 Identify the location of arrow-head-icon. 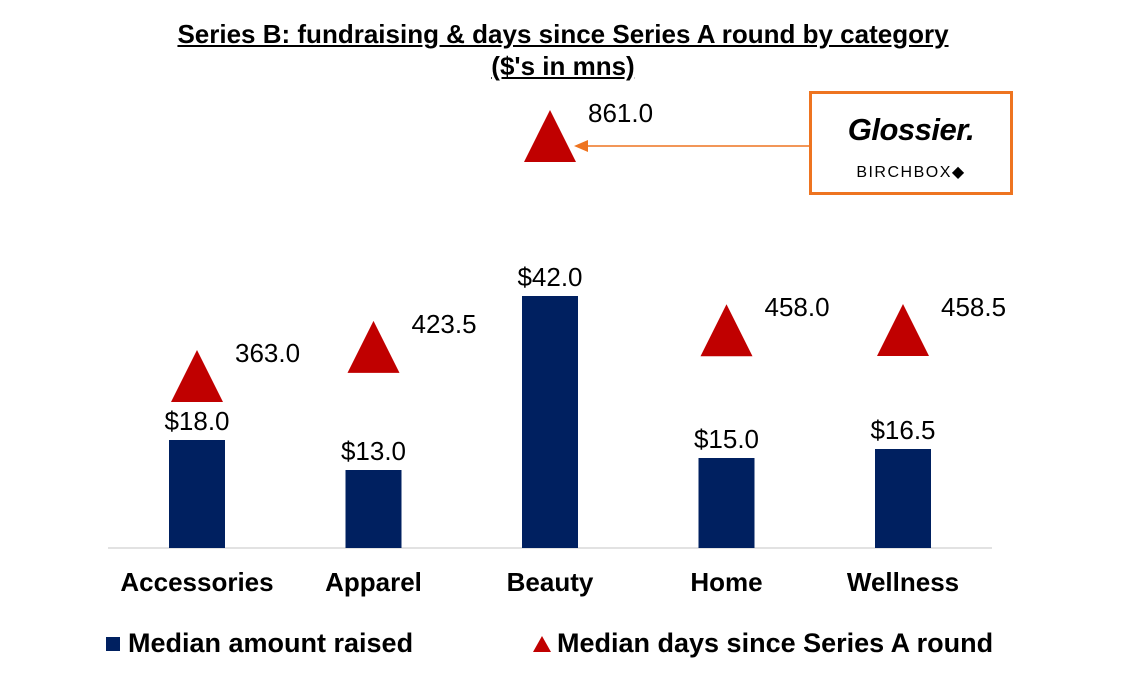
(581, 146).